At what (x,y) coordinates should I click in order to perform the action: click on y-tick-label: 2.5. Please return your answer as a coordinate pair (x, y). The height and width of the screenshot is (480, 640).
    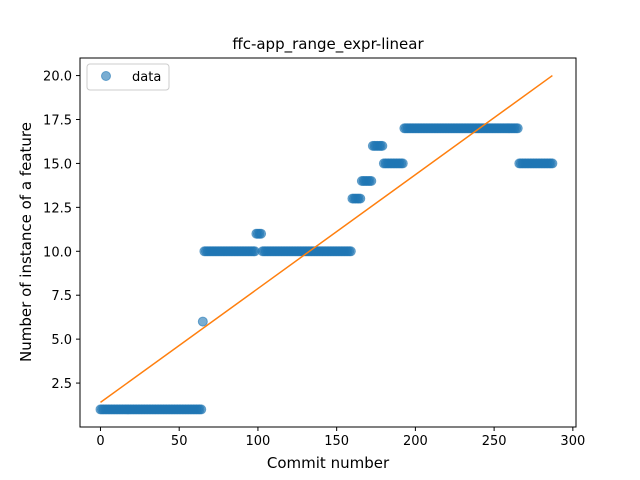
    Looking at the image, I should click on (61, 384).